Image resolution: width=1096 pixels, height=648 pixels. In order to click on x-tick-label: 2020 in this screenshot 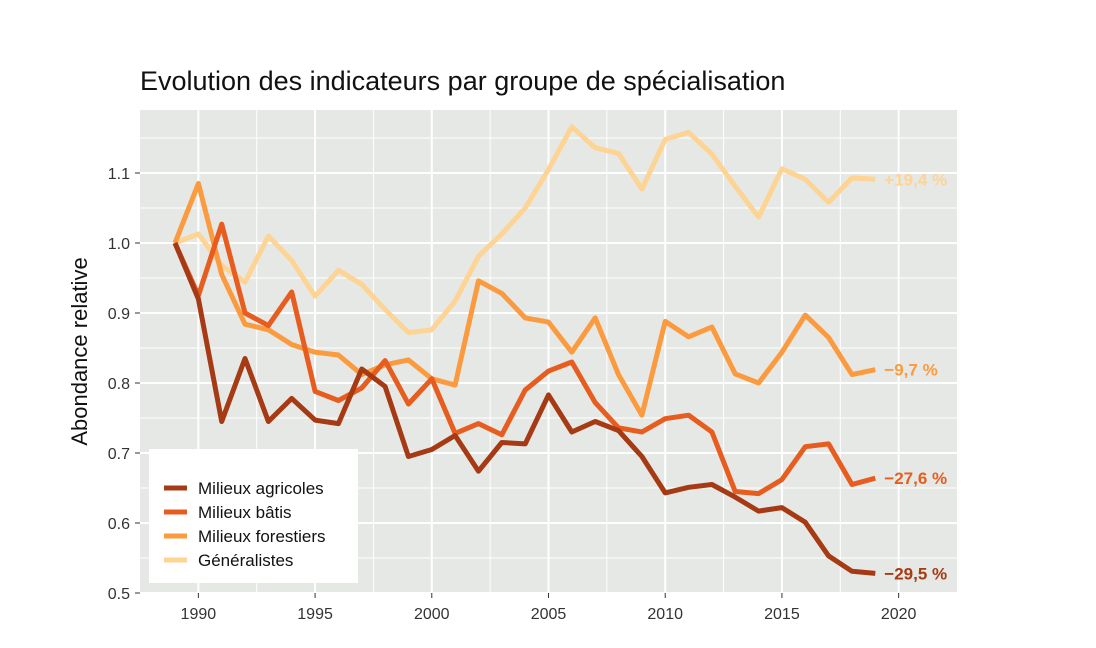, I will do `click(899, 614)`.